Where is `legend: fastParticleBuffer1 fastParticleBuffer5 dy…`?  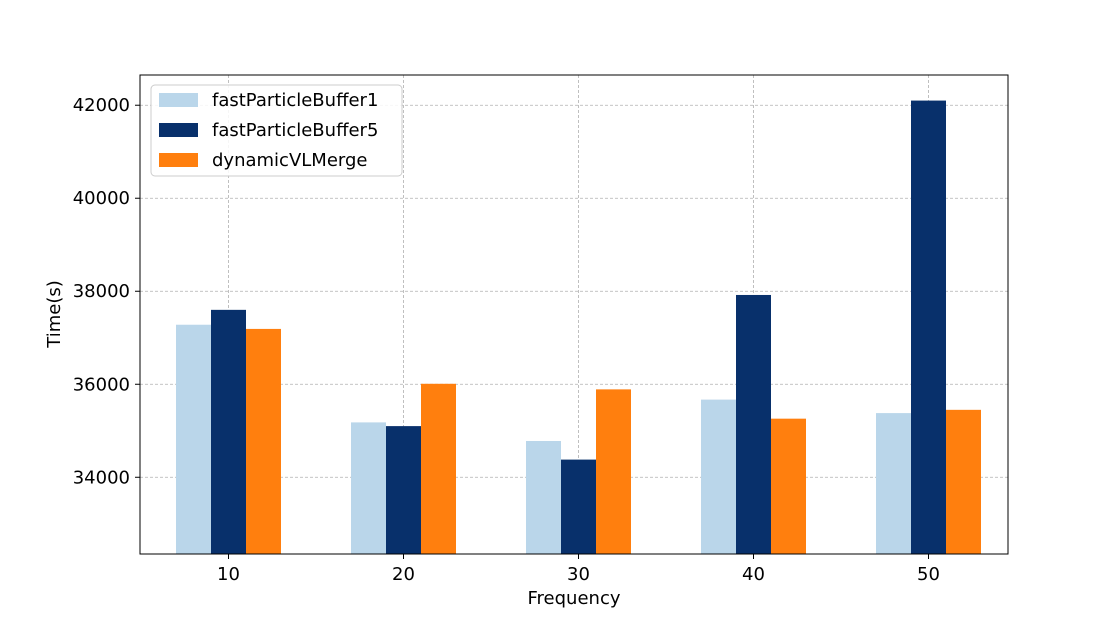
legend: fastParticleBuffer1 fastParticleBuffer5 dy… is located at coordinates (276, 130).